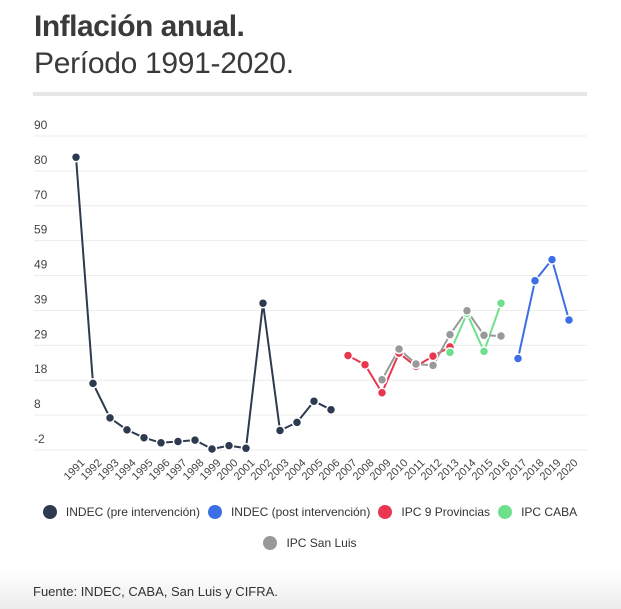 The width and height of the screenshot is (621, 609). What do you see at coordinates (321, 543) in the screenshot?
I see `legend-label: IPC San Luis` at bounding box center [321, 543].